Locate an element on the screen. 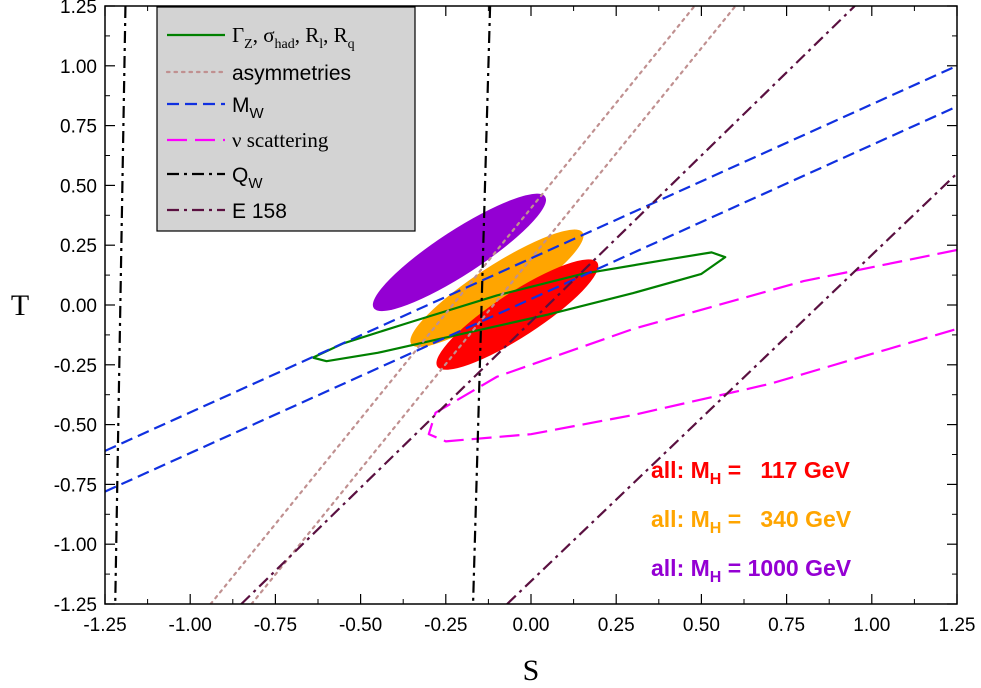  y-tick-label: -0.50 is located at coordinates (75, 426).